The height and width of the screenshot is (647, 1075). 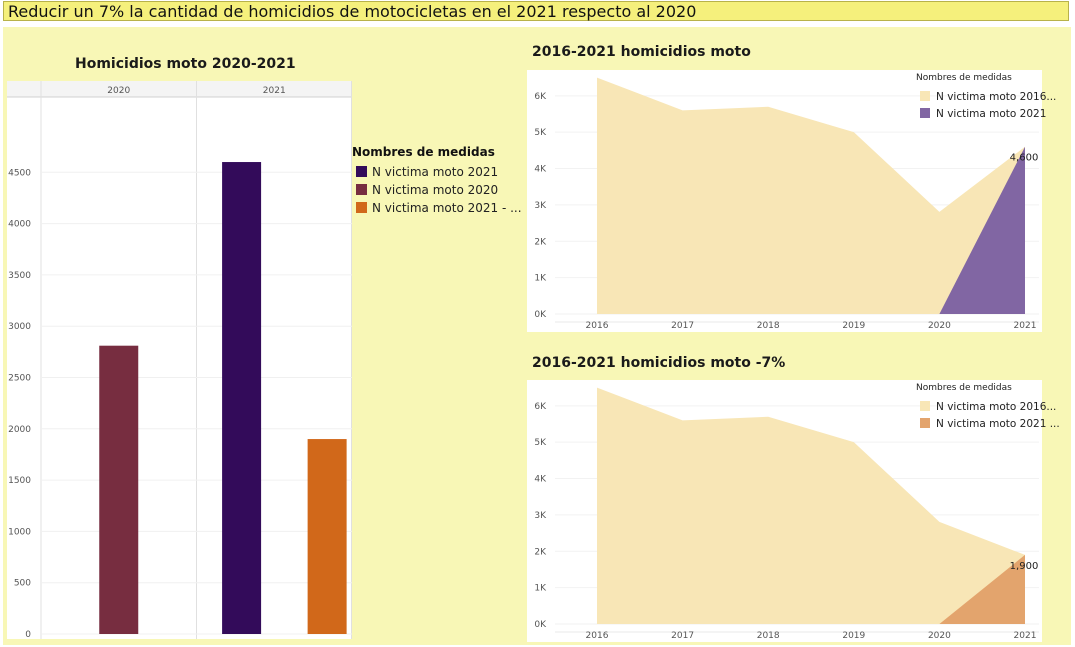 What do you see at coordinates (19, 173) in the screenshot?
I see `bar-y-tick-label: 4500` at bounding box center [19, 173].